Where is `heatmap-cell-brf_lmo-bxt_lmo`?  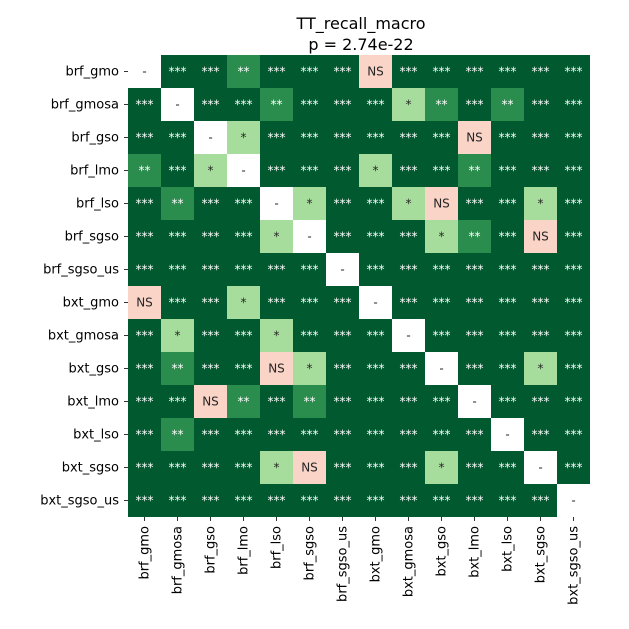 heatmap-cell-brf_lmo-bxt_lmo is located at coordinates (474, 170).